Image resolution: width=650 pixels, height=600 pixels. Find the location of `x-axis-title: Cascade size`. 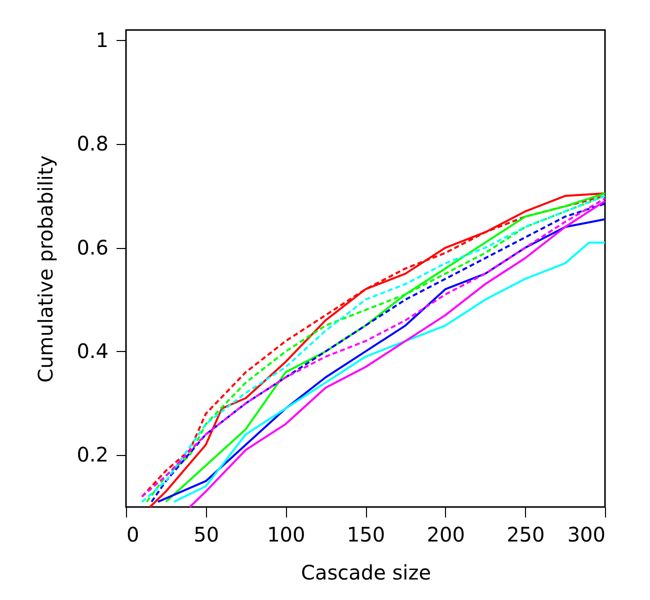

x-axis-title: Cascade size is located at coordinates (366, 572).